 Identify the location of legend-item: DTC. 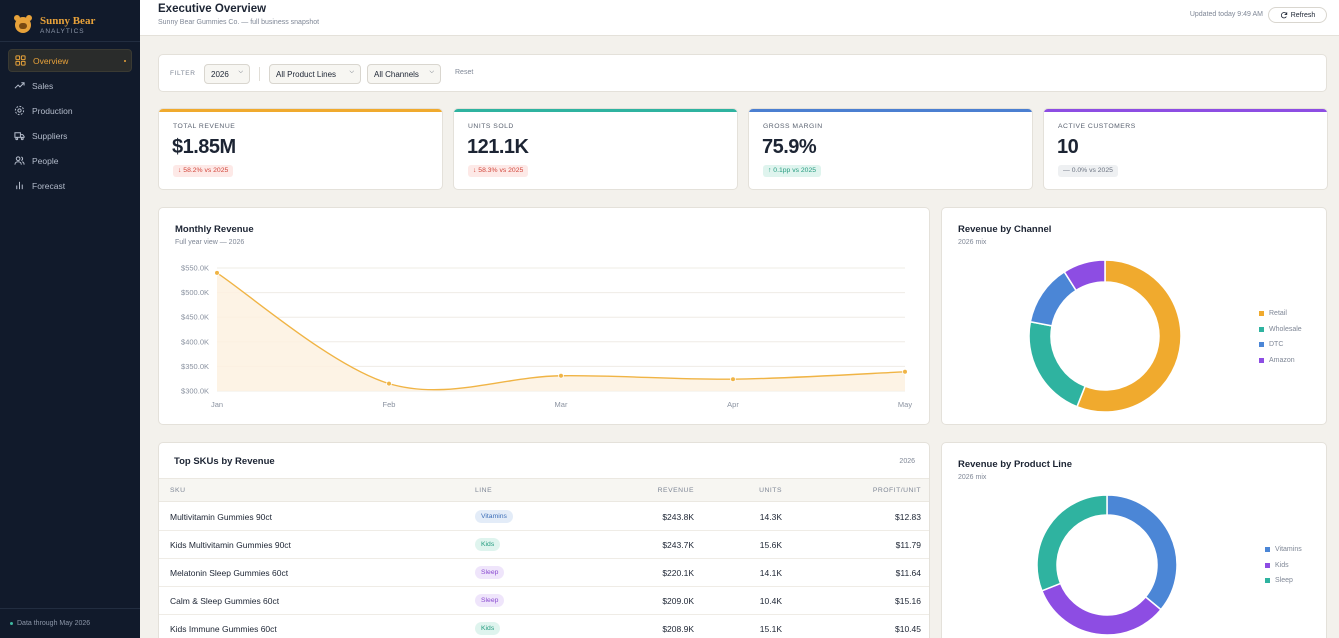
(1280, 345).